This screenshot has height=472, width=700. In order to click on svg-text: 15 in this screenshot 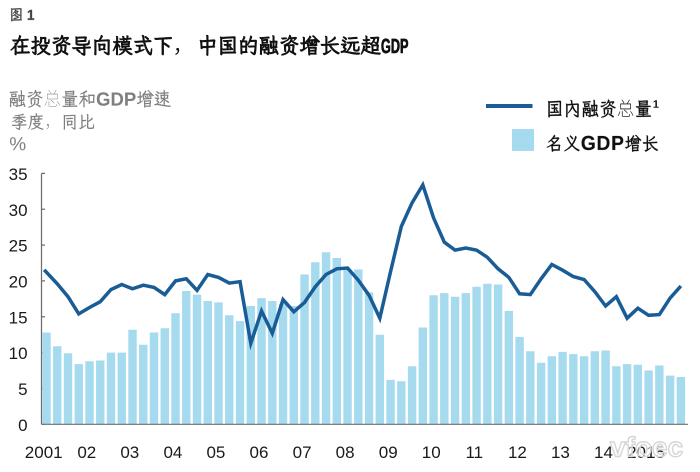, I will do `click(18, 317)`.